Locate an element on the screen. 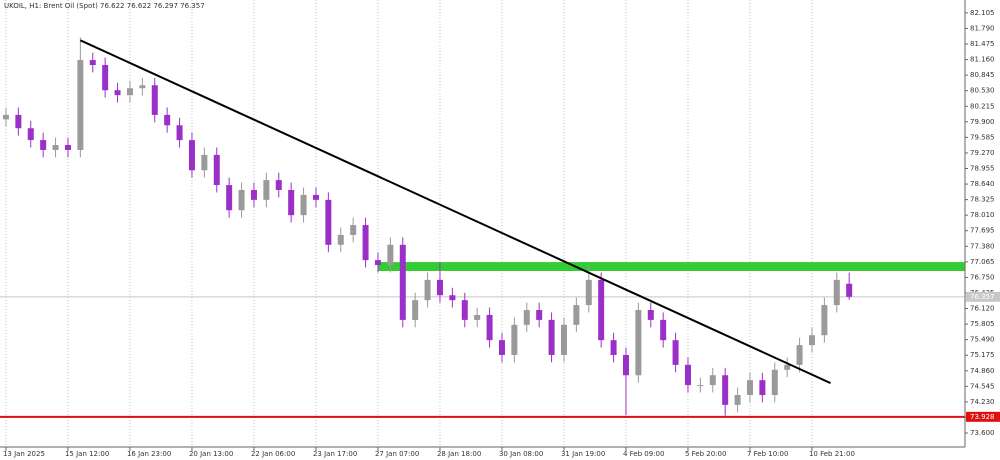  y-tick-label: 79.585 is located at coordinates (982, 137).